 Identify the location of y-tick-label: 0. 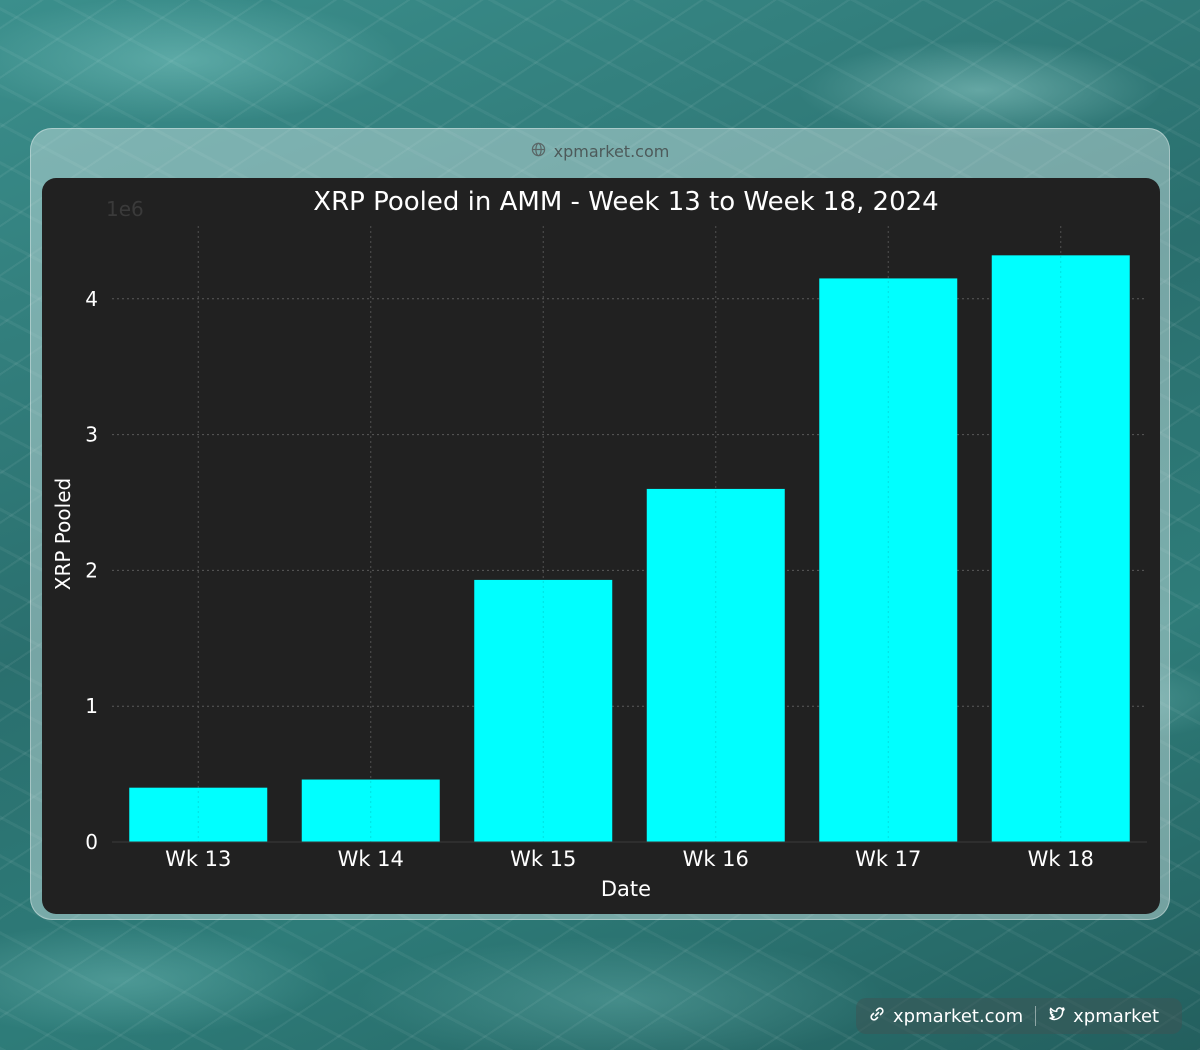
(91, 842).